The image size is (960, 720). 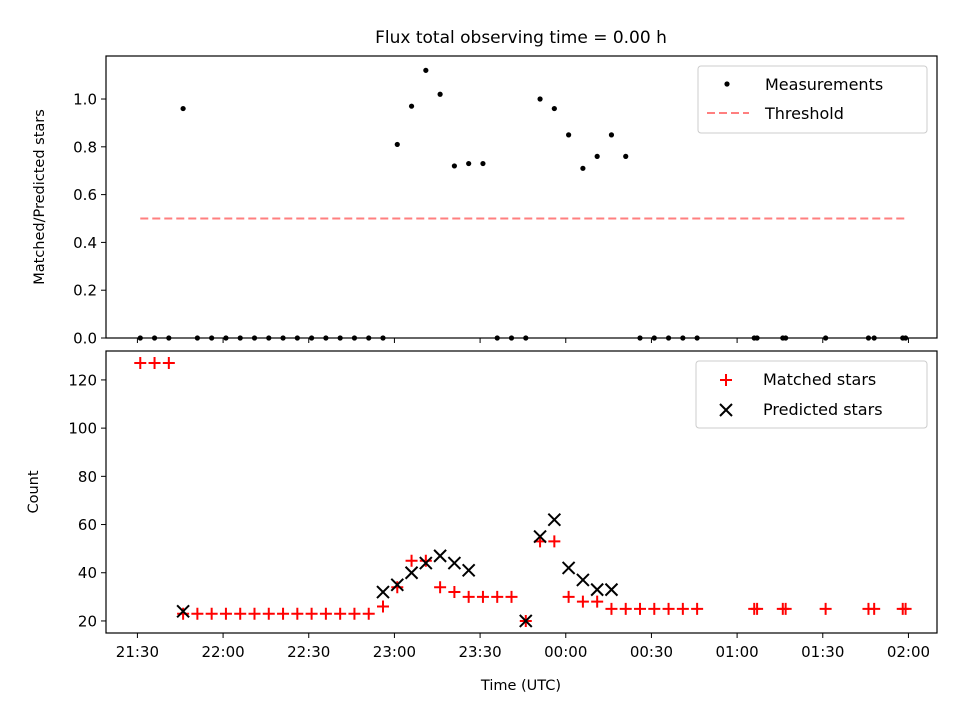 I want to click on y-tick-label: 20, so click(x=87, y=621).